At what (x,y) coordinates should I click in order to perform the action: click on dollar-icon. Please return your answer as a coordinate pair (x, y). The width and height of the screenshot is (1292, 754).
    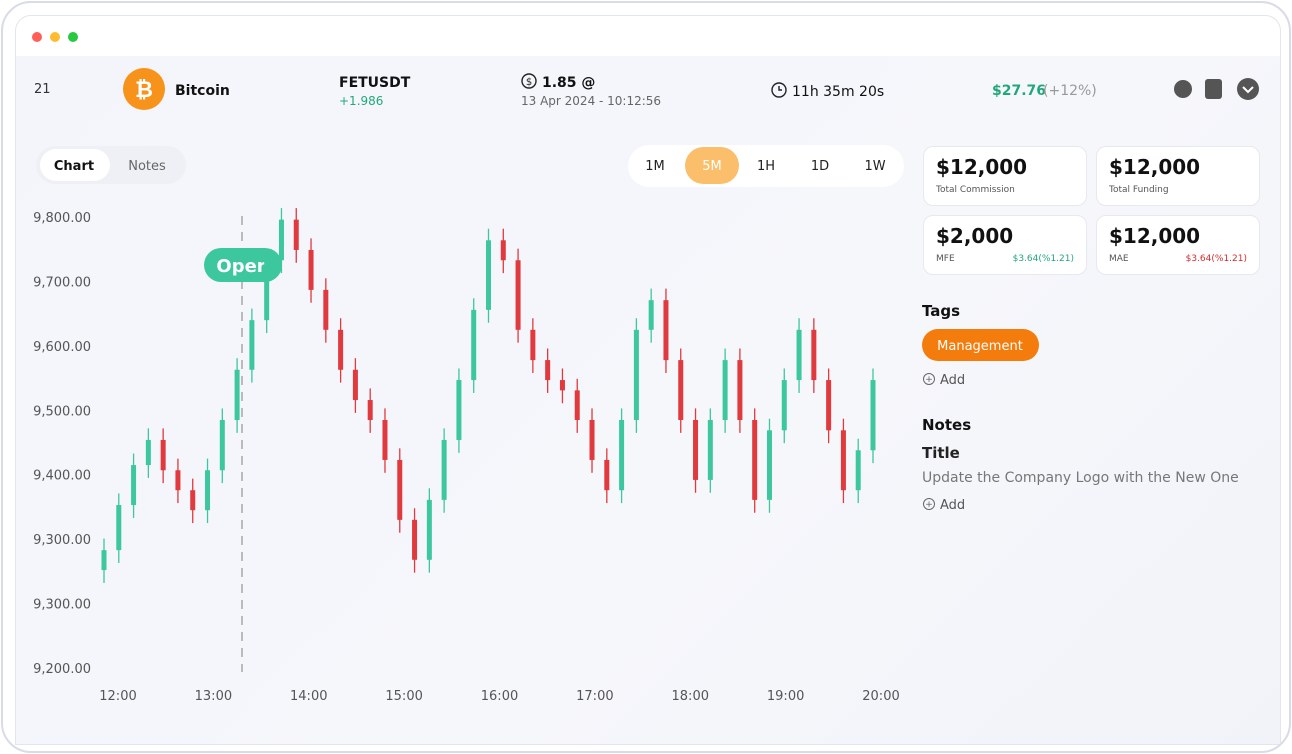
    Looking at the image, I should click on (529, 81).